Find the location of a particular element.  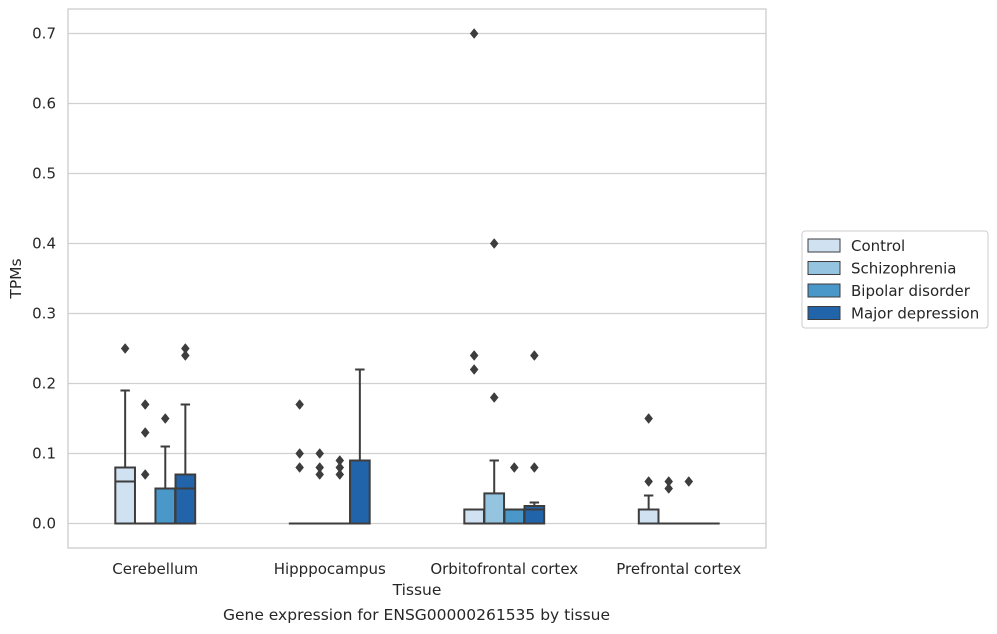

y-tick-label: 0.0 is located at coordinates (44, 524).